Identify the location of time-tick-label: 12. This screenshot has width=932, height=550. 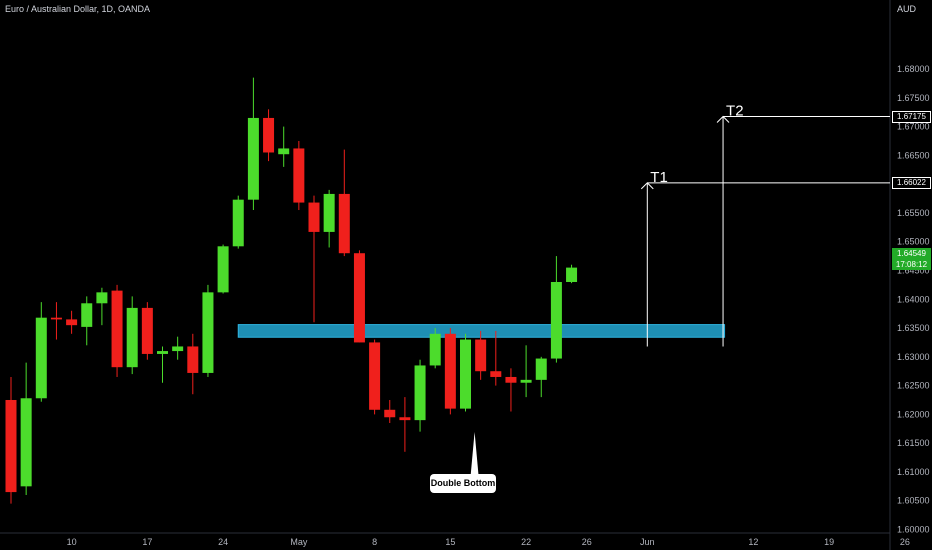
(753, 542).